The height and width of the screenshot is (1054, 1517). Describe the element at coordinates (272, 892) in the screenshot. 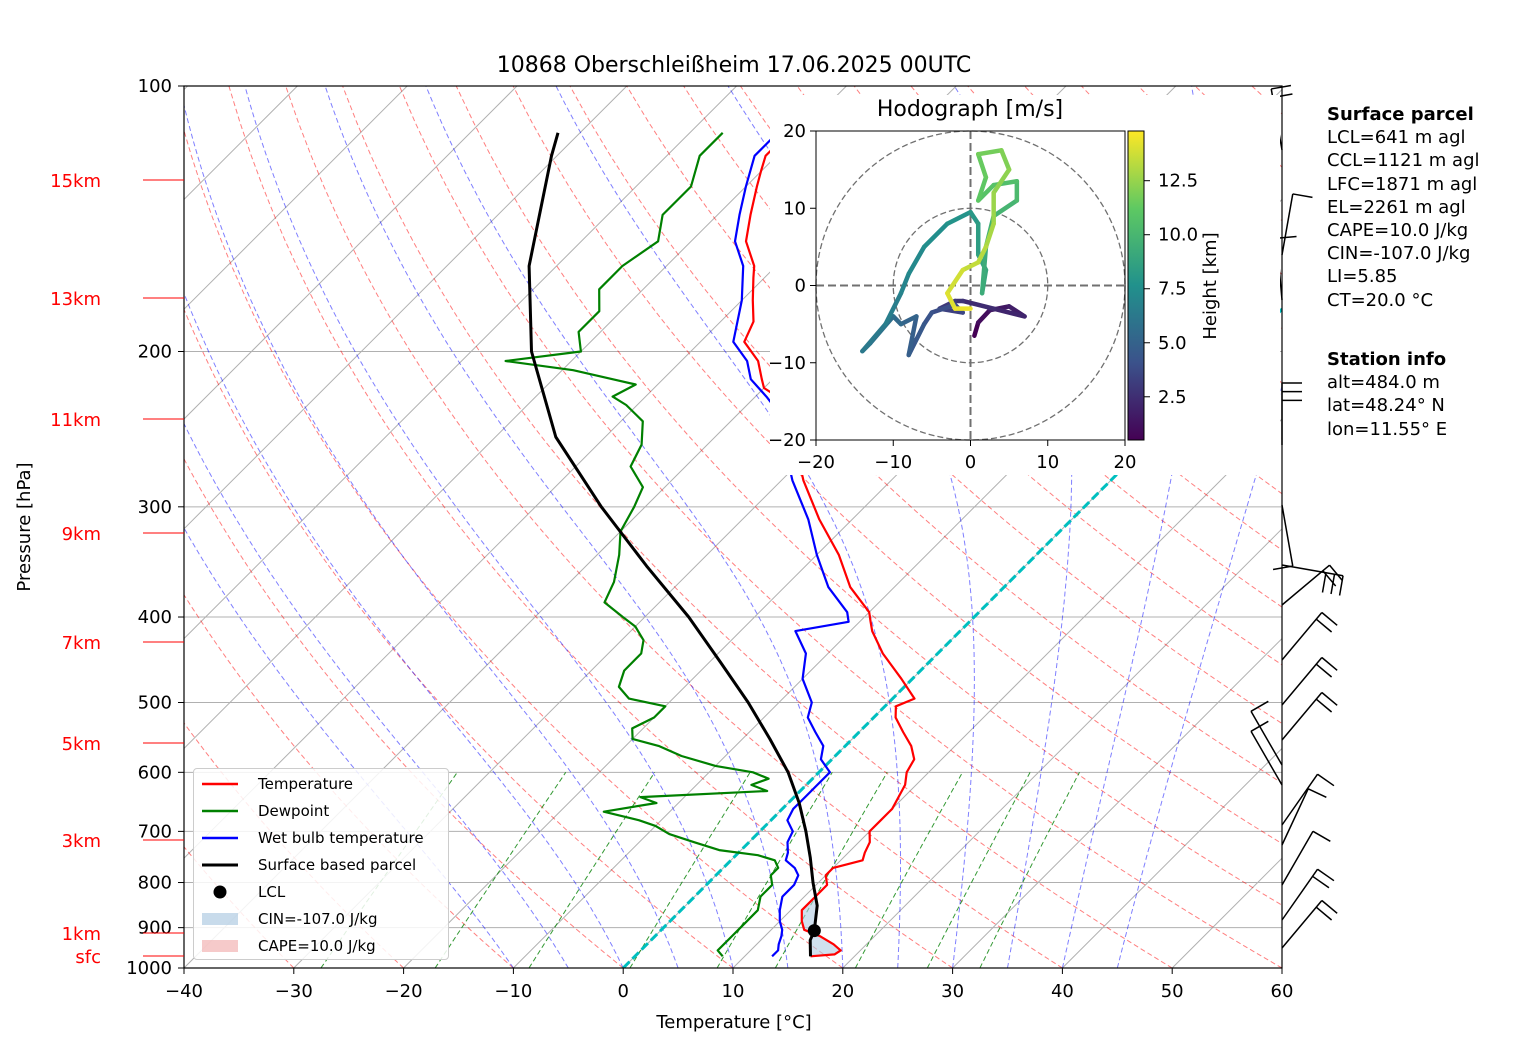

I see `legend-label: LCL` at that location.